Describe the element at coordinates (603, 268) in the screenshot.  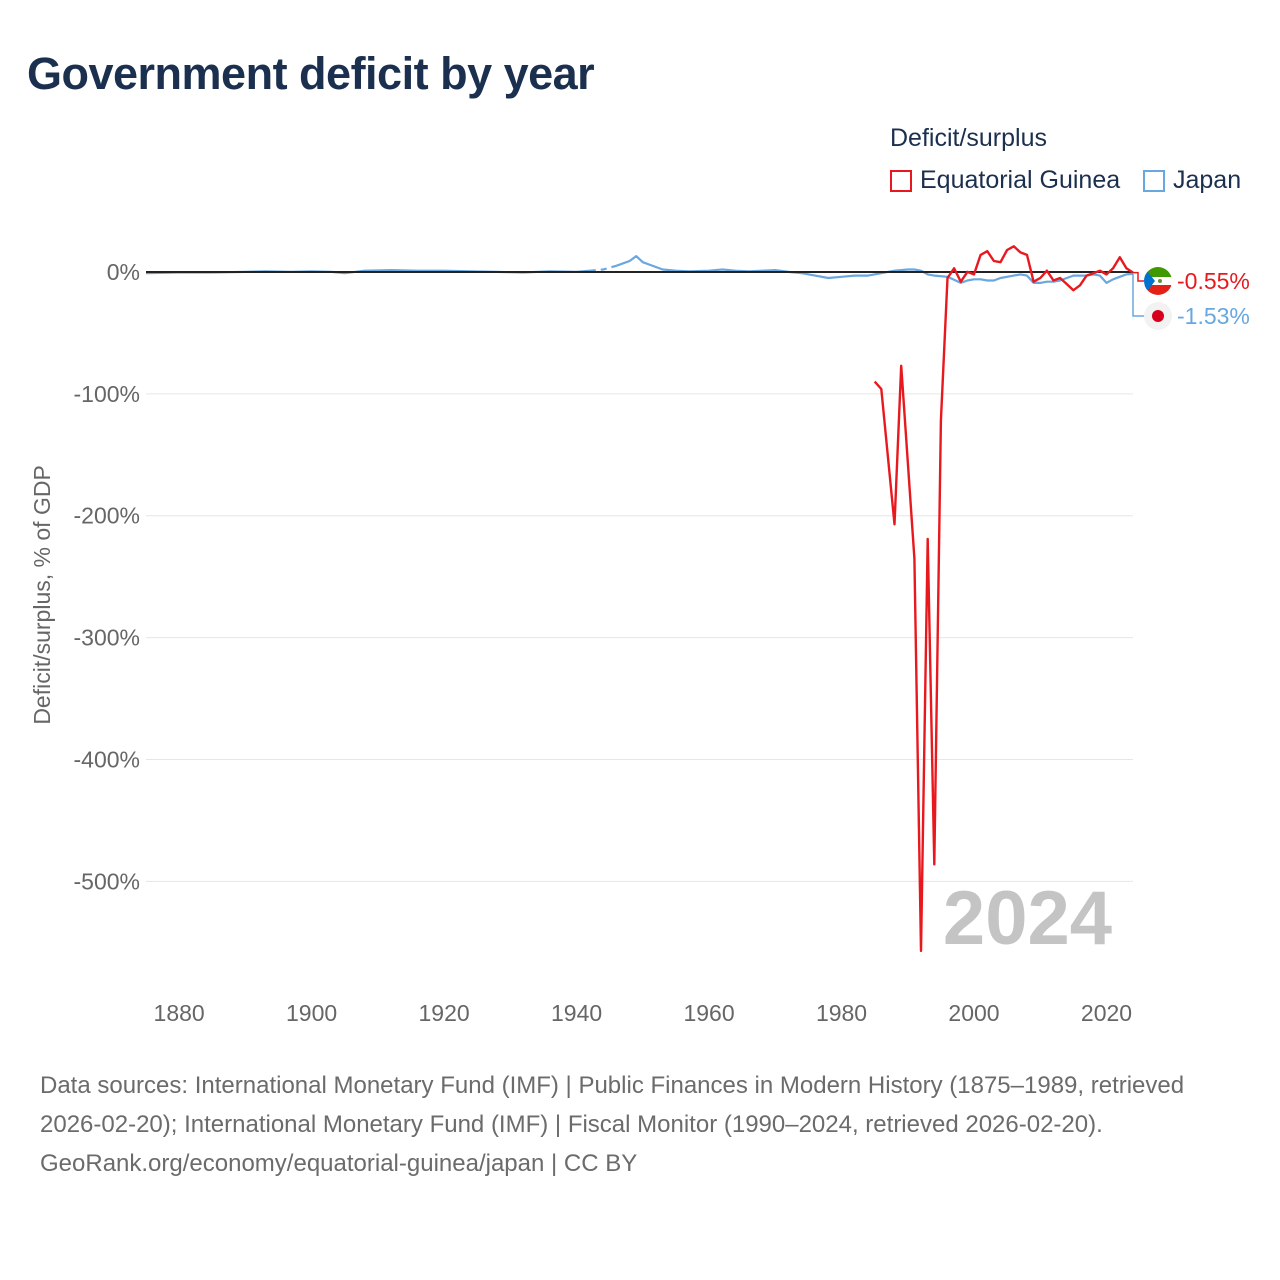
I see `series-line-japan-dashed` at that location.